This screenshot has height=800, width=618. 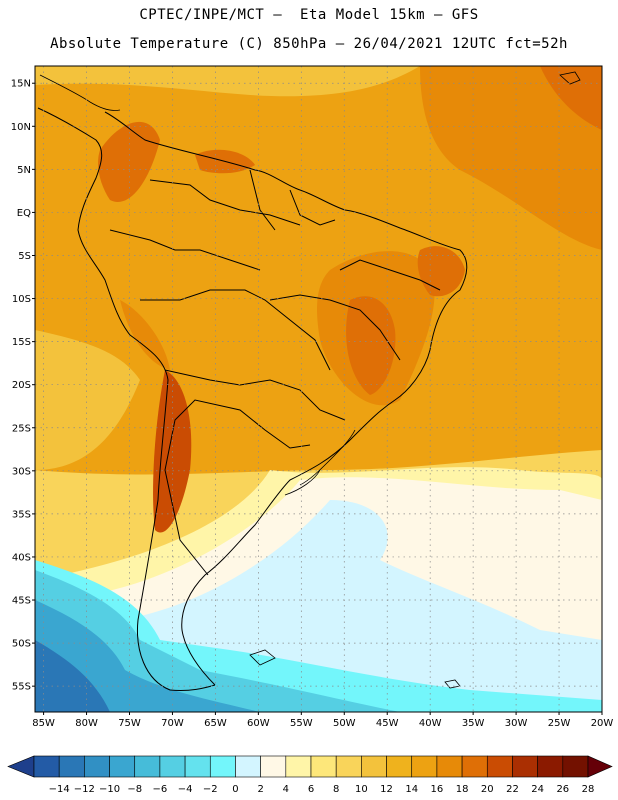 What do you see at coordinates (588, 789) in the screenshot?
I see `colorbar-label: 28` at bounding box center [588, 789].